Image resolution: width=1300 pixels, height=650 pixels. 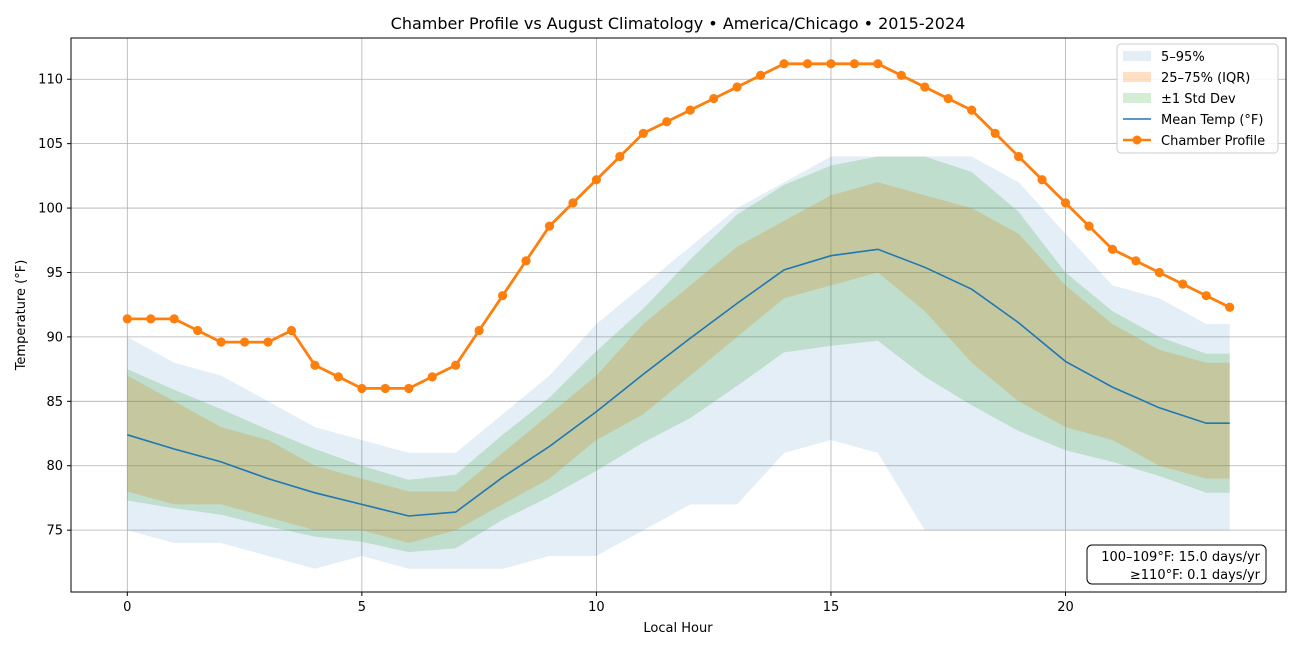 I want to click on legend-marker-chamber, so click(x=1137, y=140).